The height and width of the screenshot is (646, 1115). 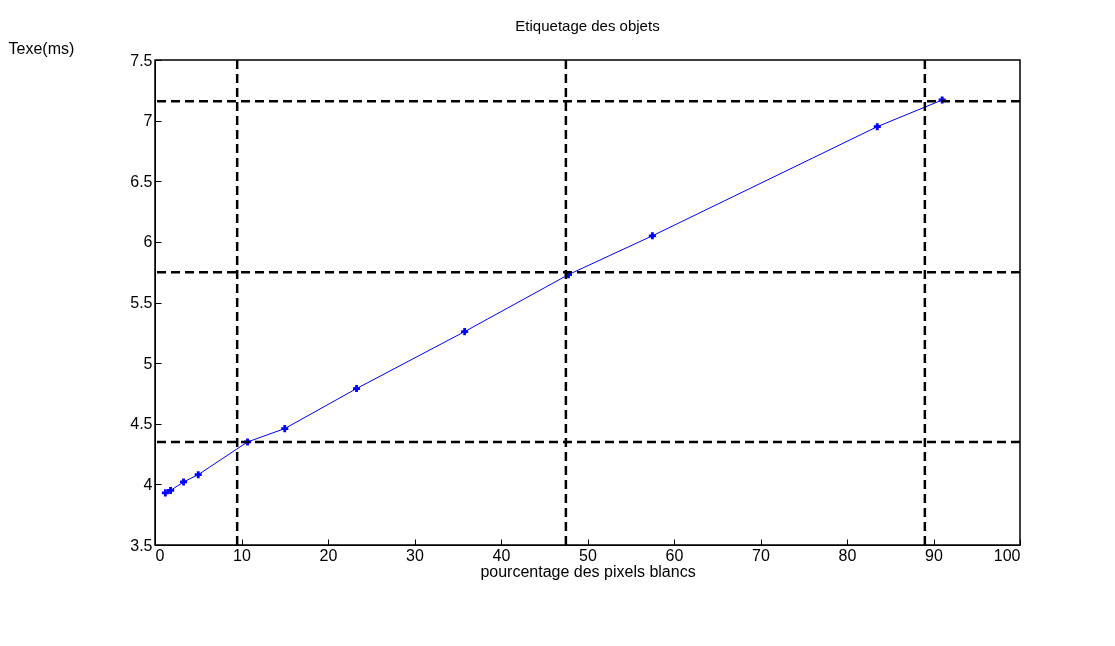 I want to click on x-tick-label: 0, so click(x=160, y=555).